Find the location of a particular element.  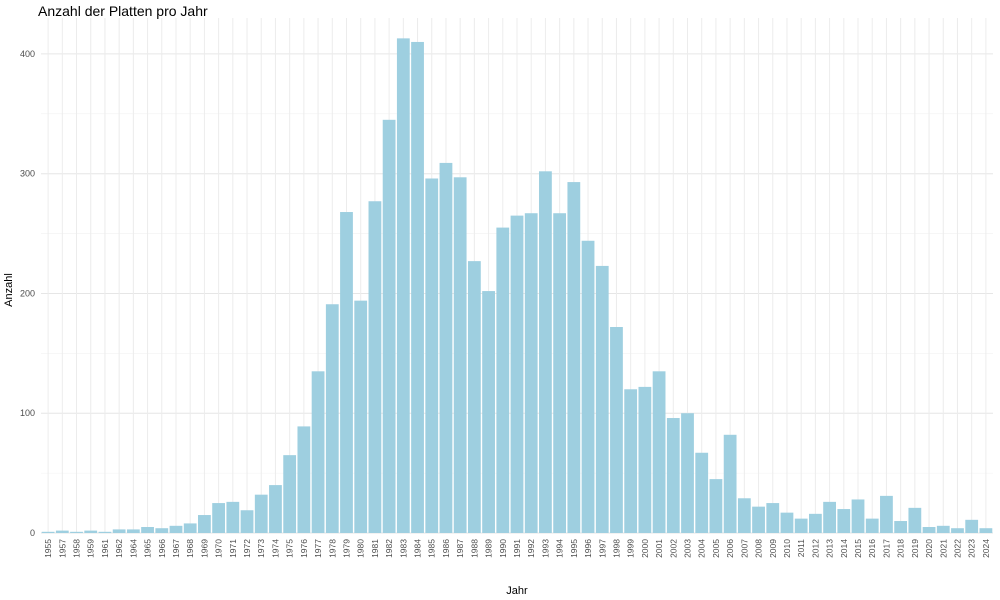

x-tick-label: 2010 is located at coordinates (787, 548).